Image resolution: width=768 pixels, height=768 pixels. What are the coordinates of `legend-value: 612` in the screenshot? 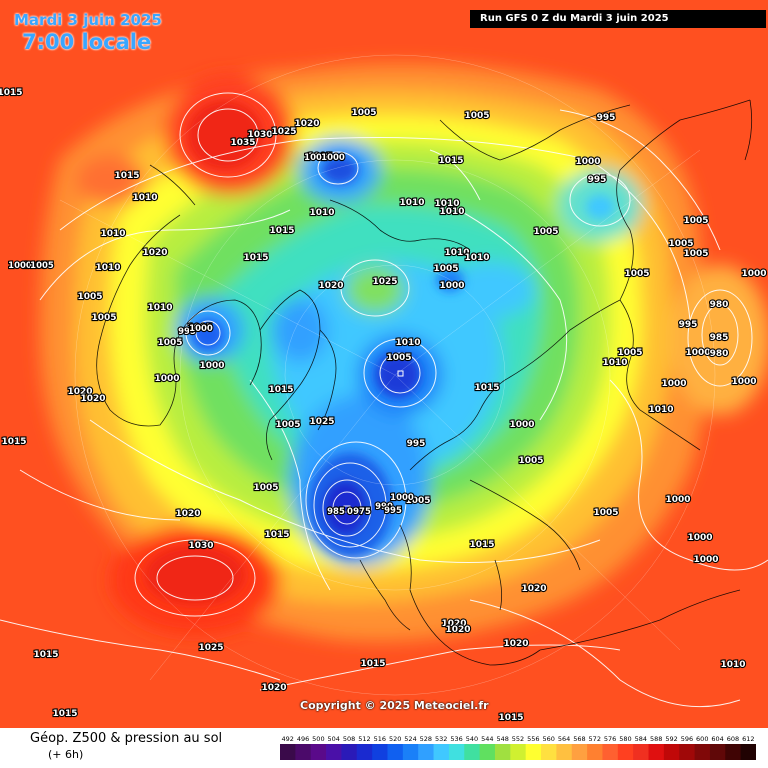 It's located at (748, 739).